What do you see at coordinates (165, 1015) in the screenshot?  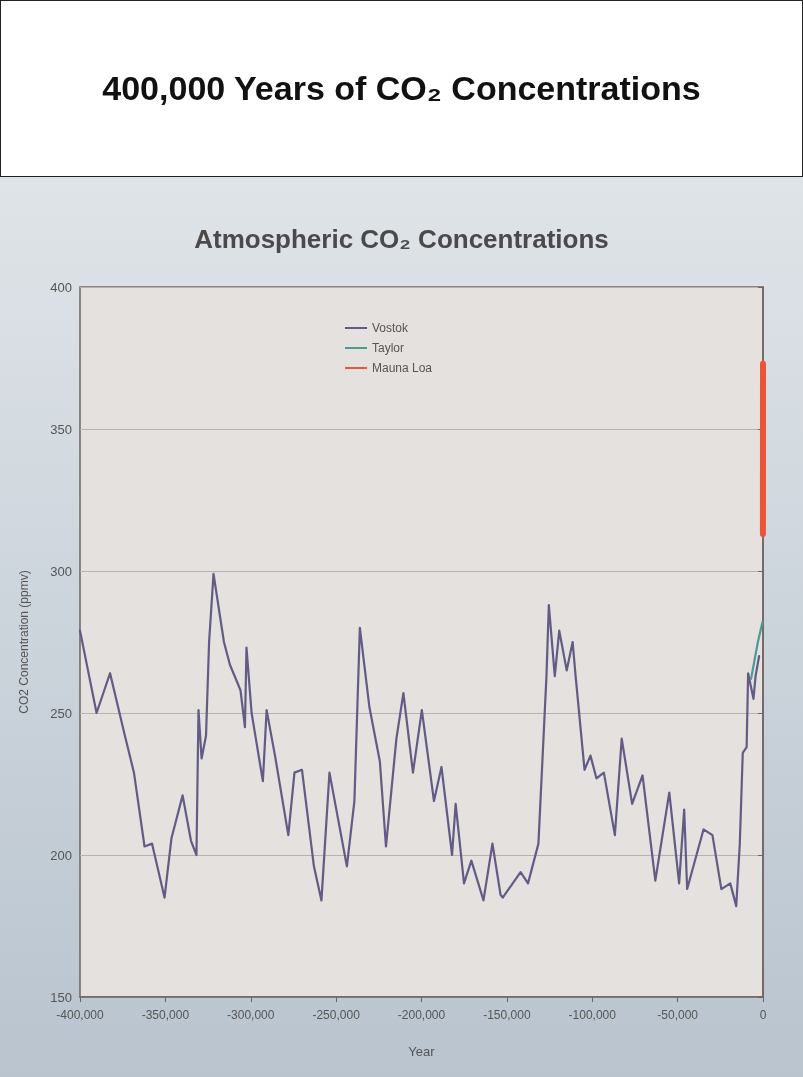 I see `x-tick-label: -350,000` at bounding box center [165, 1015].